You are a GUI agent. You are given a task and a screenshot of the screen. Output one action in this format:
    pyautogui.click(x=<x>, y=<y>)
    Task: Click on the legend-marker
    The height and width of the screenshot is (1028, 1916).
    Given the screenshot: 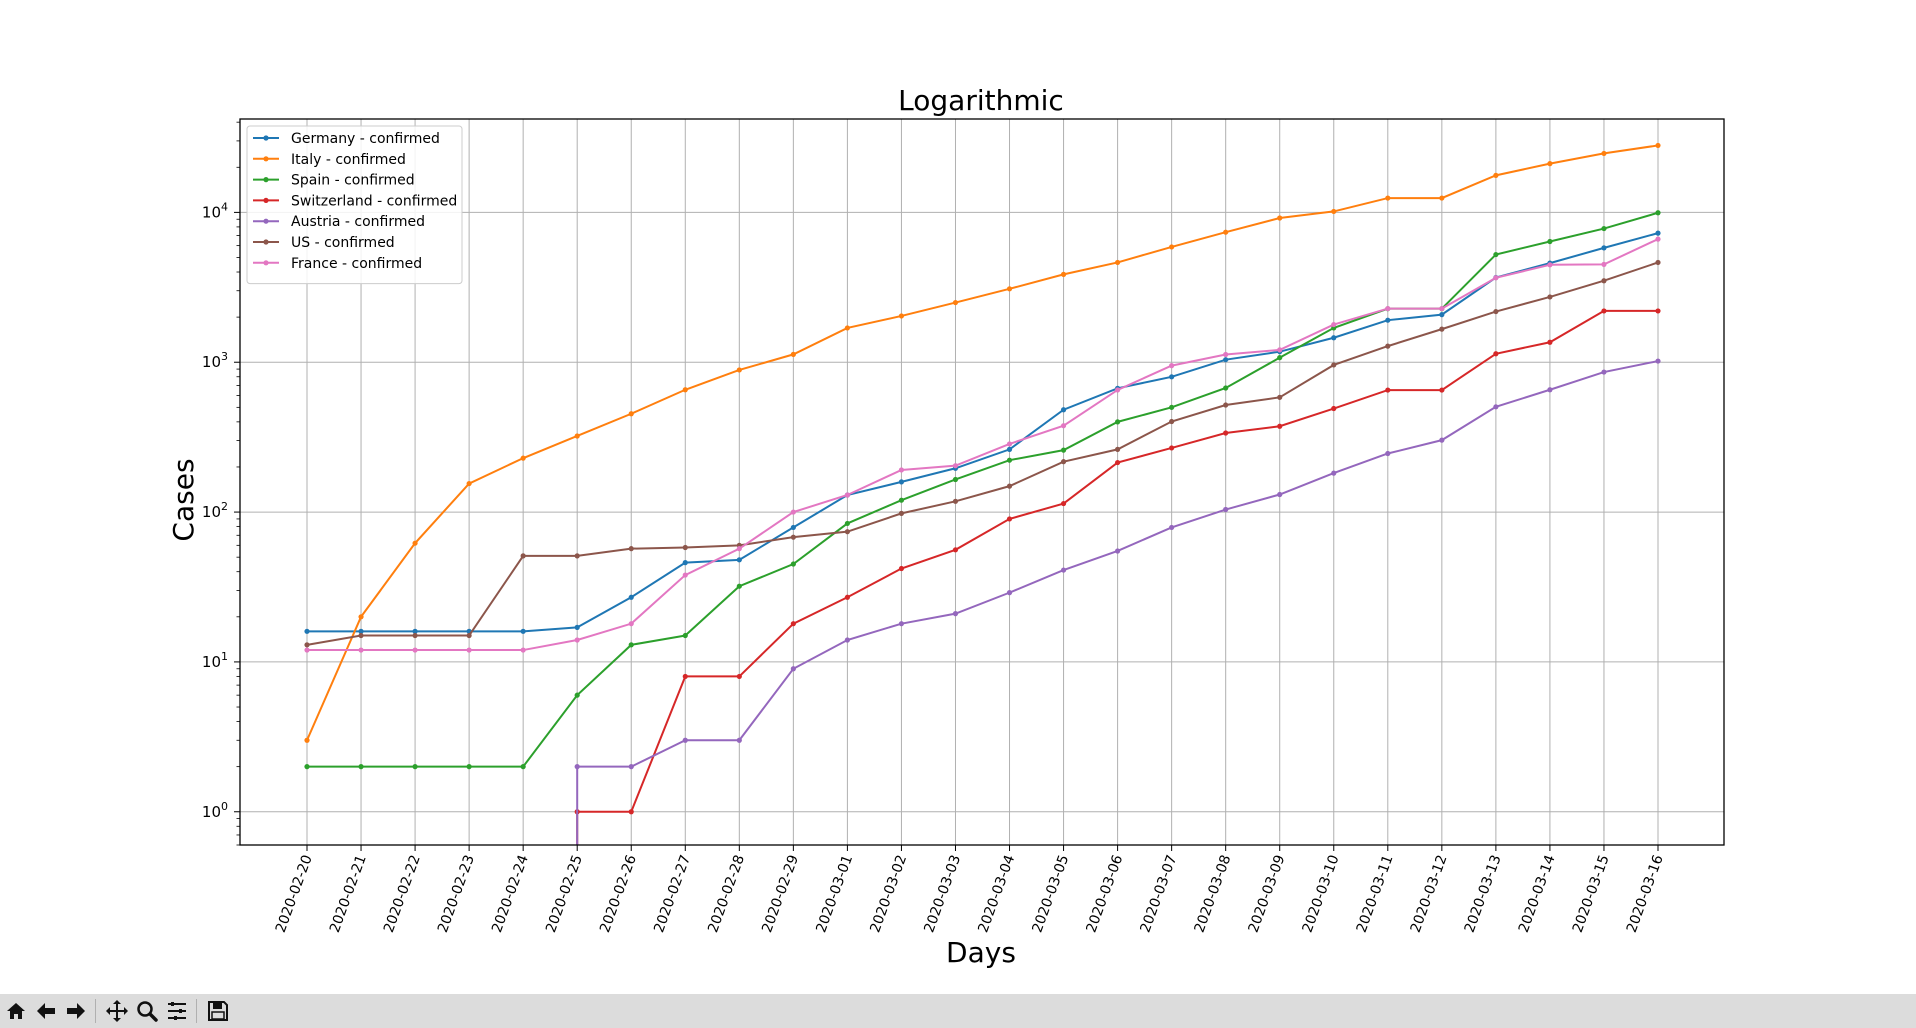 What is the action you would take?
    pyautogui.click(x=266, y=159)
    